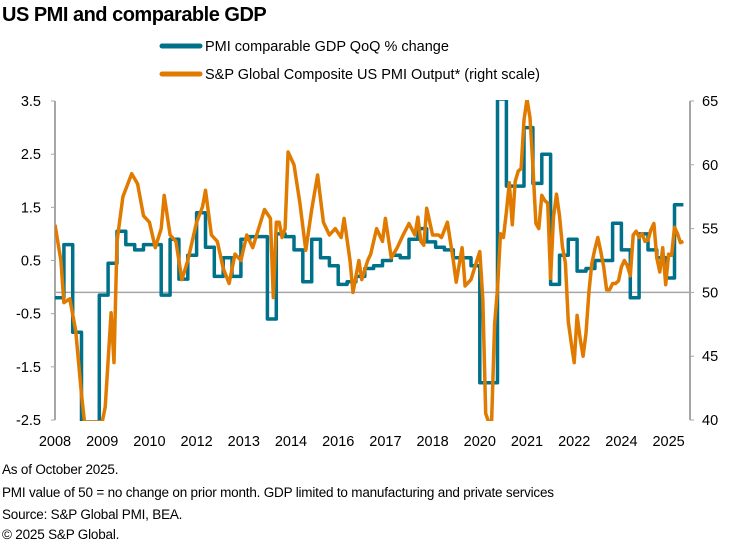 The width and height of the screenshot is (747, 543). What do you see at coordinates (55, 442) in the screenshot?
I see `x-tick-label: 2008` at bounding box center [55, 442].